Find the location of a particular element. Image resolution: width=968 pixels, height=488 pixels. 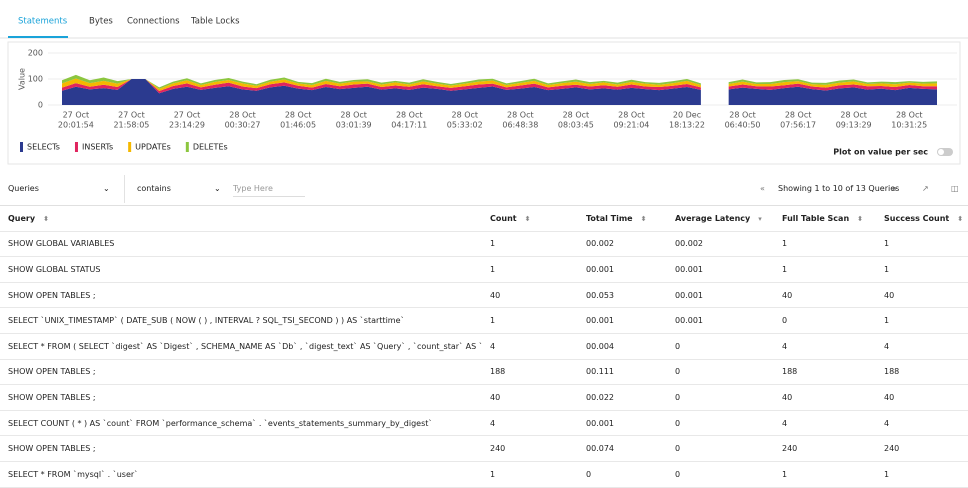

share-icon: ↗ is located at coordinates (925, 188).